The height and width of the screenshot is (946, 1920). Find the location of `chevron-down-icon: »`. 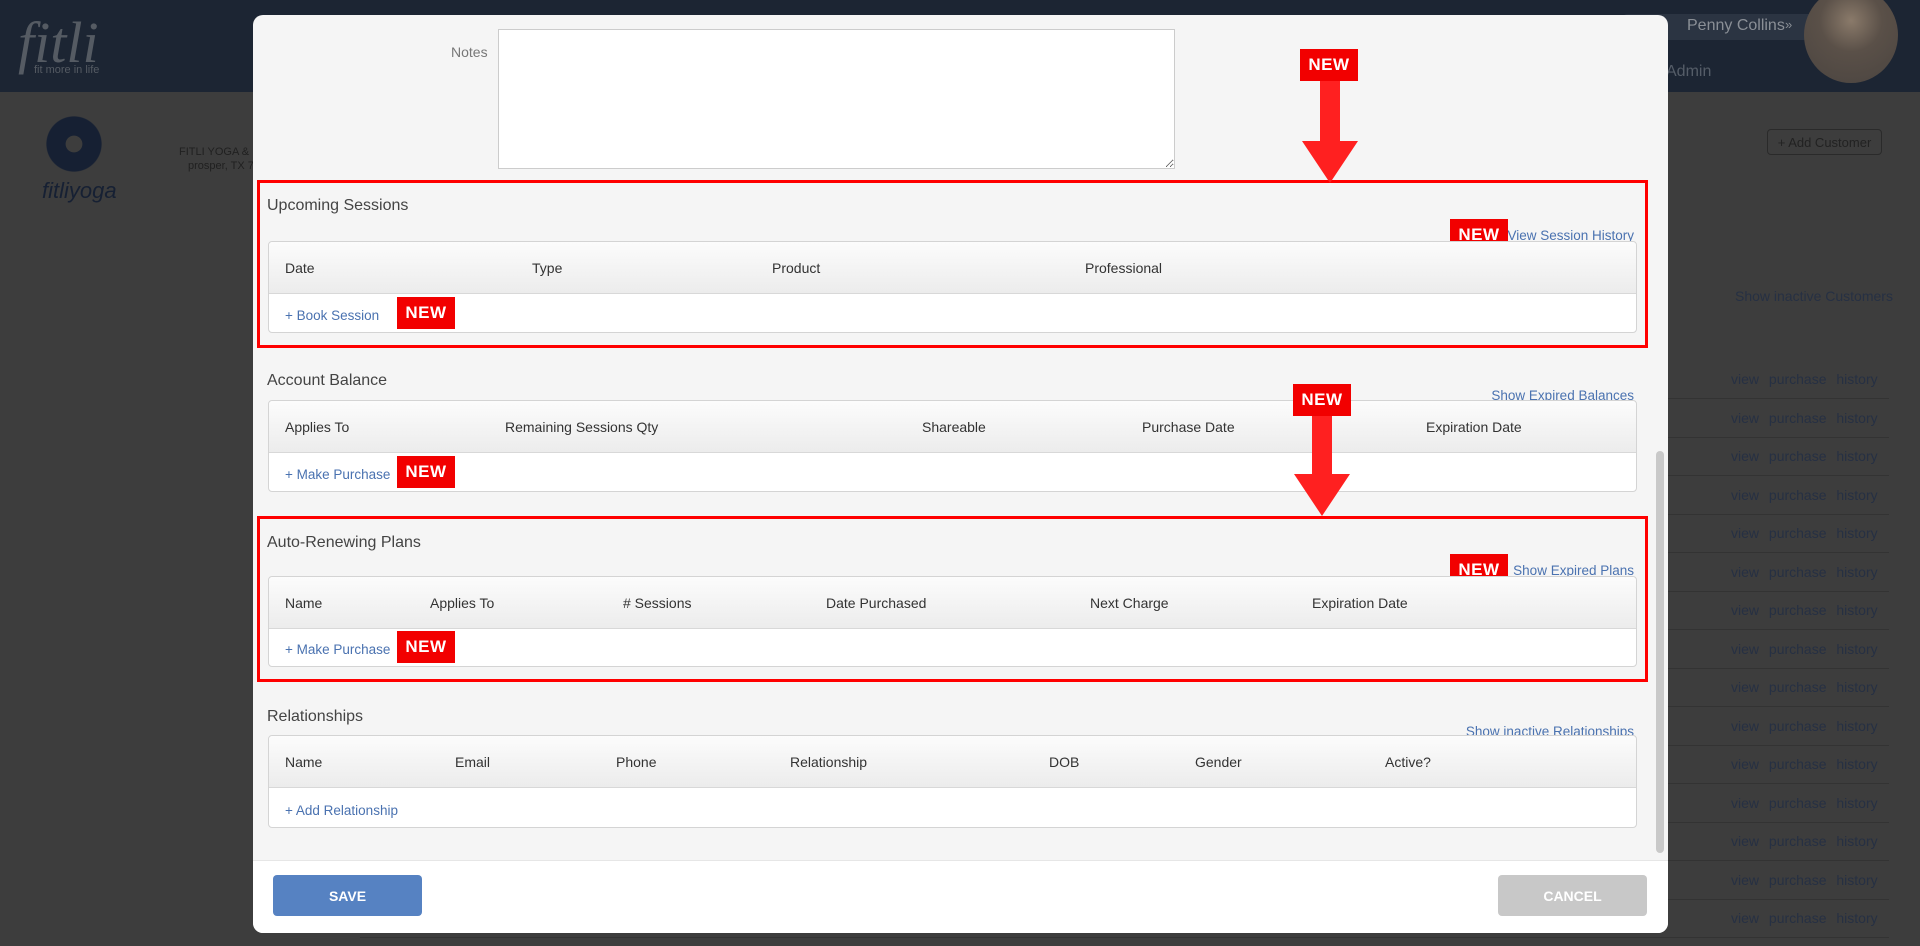

chevron-down-icon: » is located at coordinates (1789, 24).